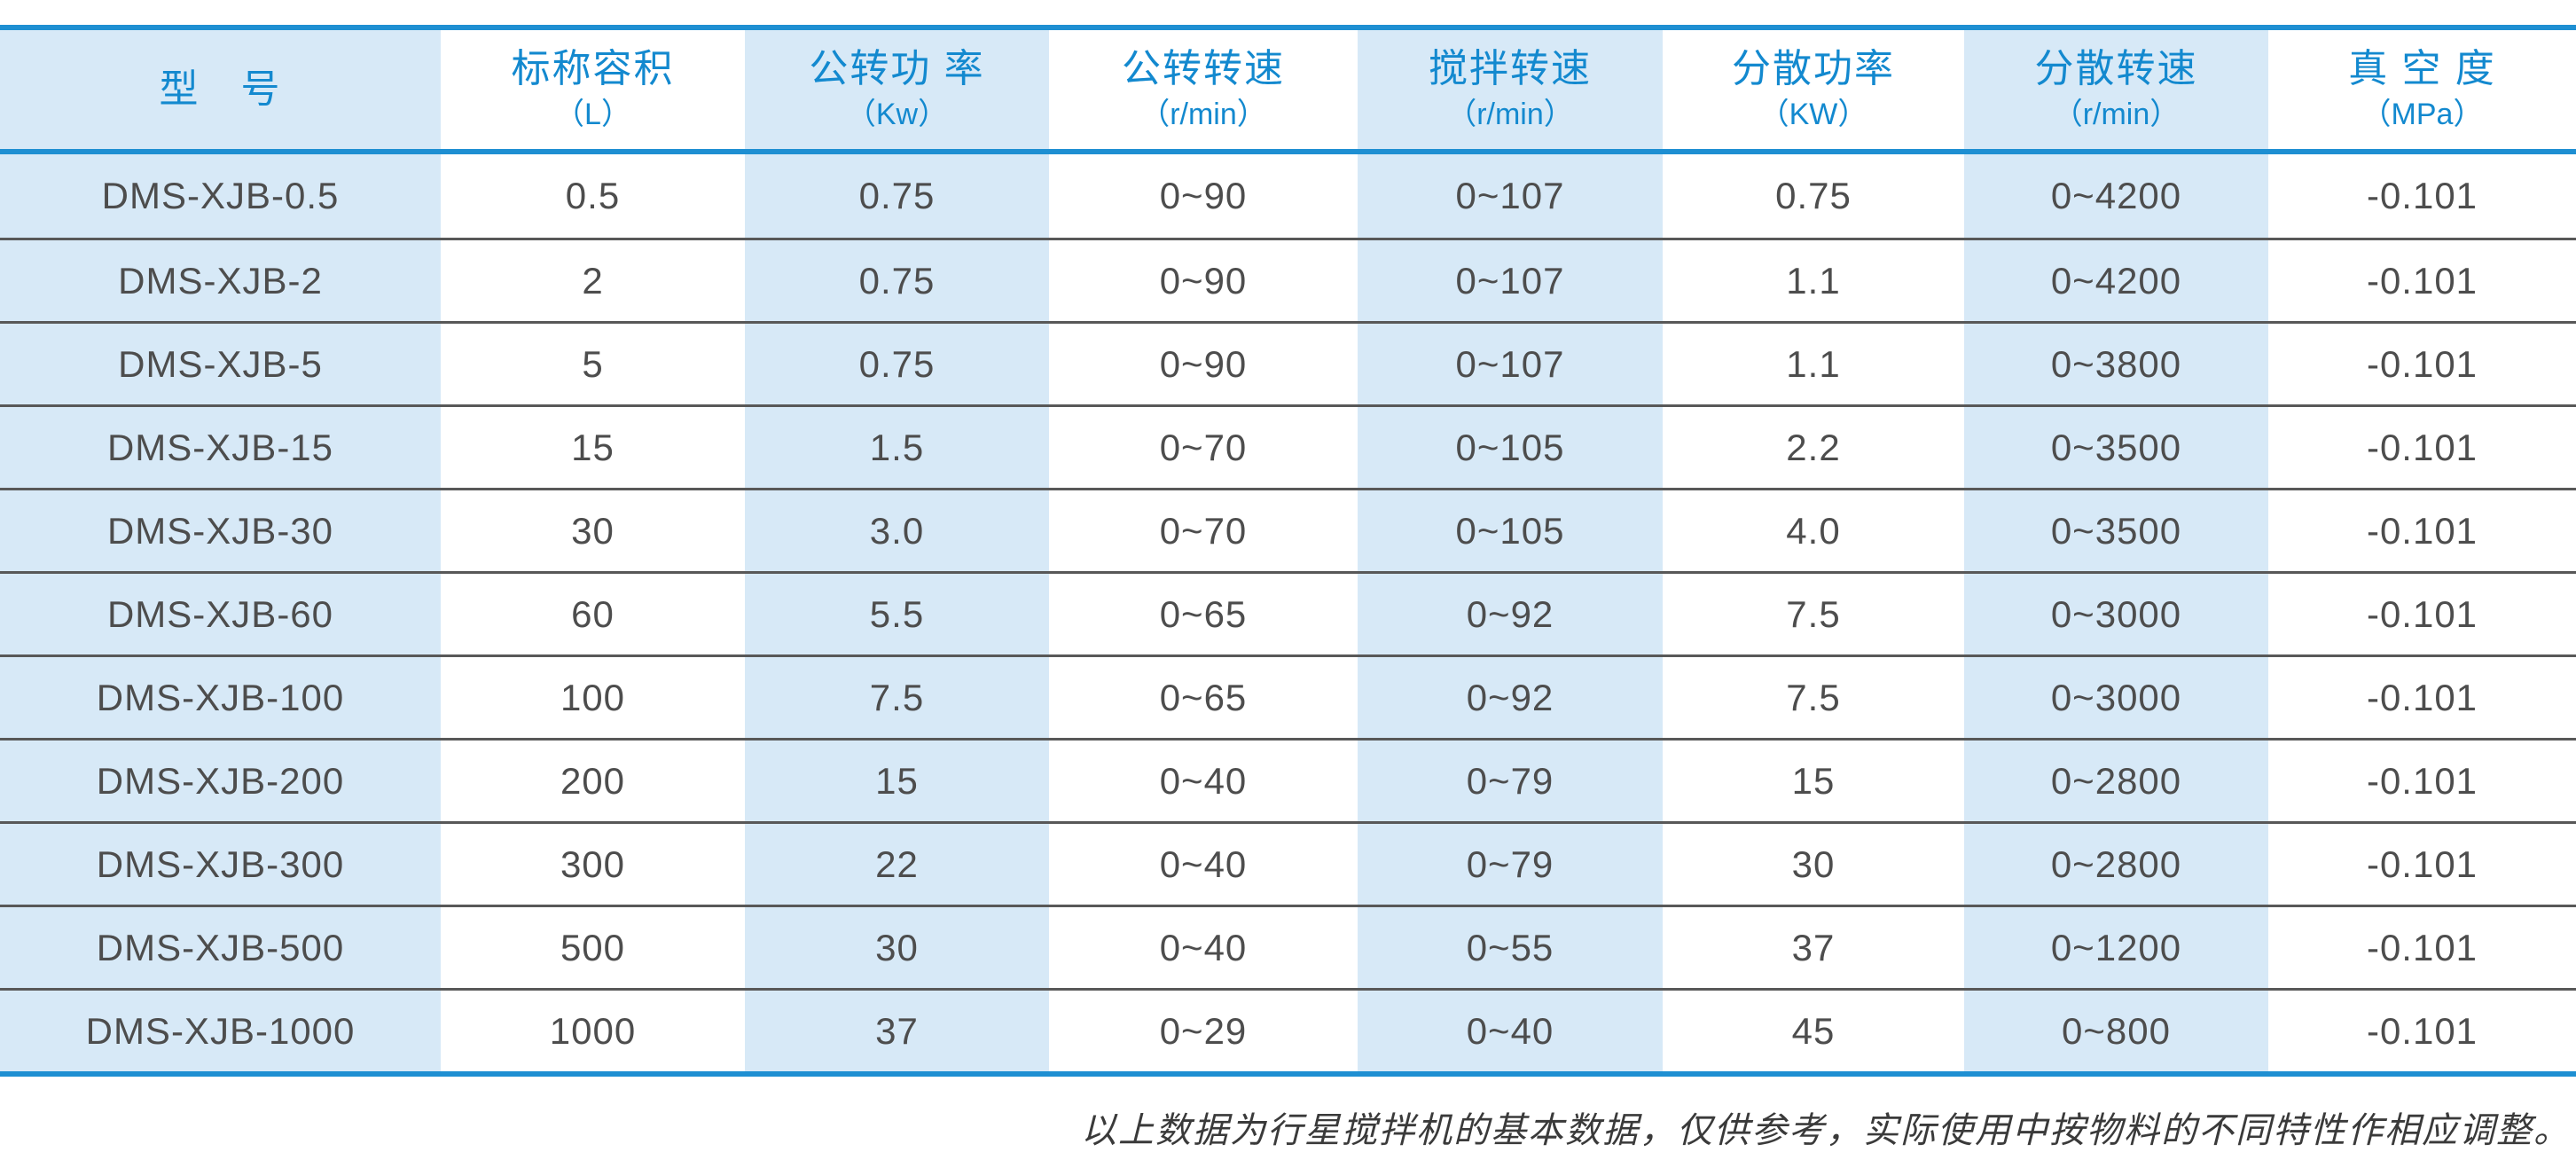  What do you see at coordinates (1813, 69) in the screenshot?
I see `col-title: 分散功率` at bounding box center [1813, 69].